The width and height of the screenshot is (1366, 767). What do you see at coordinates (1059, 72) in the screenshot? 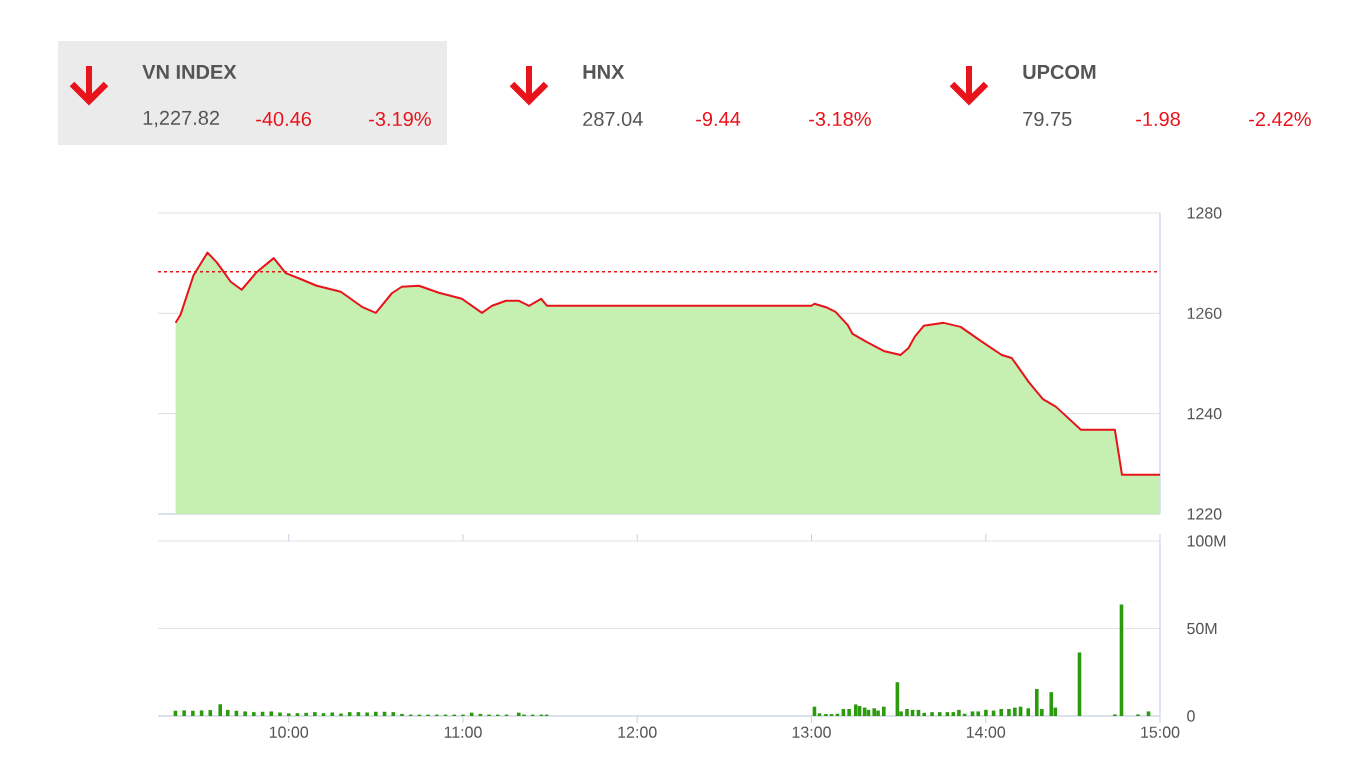
I see `text: UPCOM` at bounding box center [1059, 72].